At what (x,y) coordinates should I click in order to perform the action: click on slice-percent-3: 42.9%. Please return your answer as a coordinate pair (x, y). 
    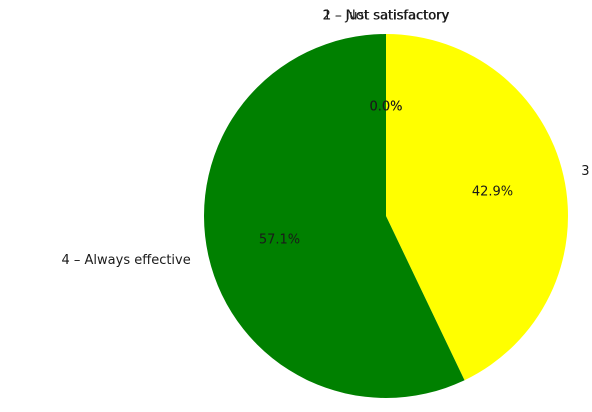
    Looking at the image, I should click on (492, 191).